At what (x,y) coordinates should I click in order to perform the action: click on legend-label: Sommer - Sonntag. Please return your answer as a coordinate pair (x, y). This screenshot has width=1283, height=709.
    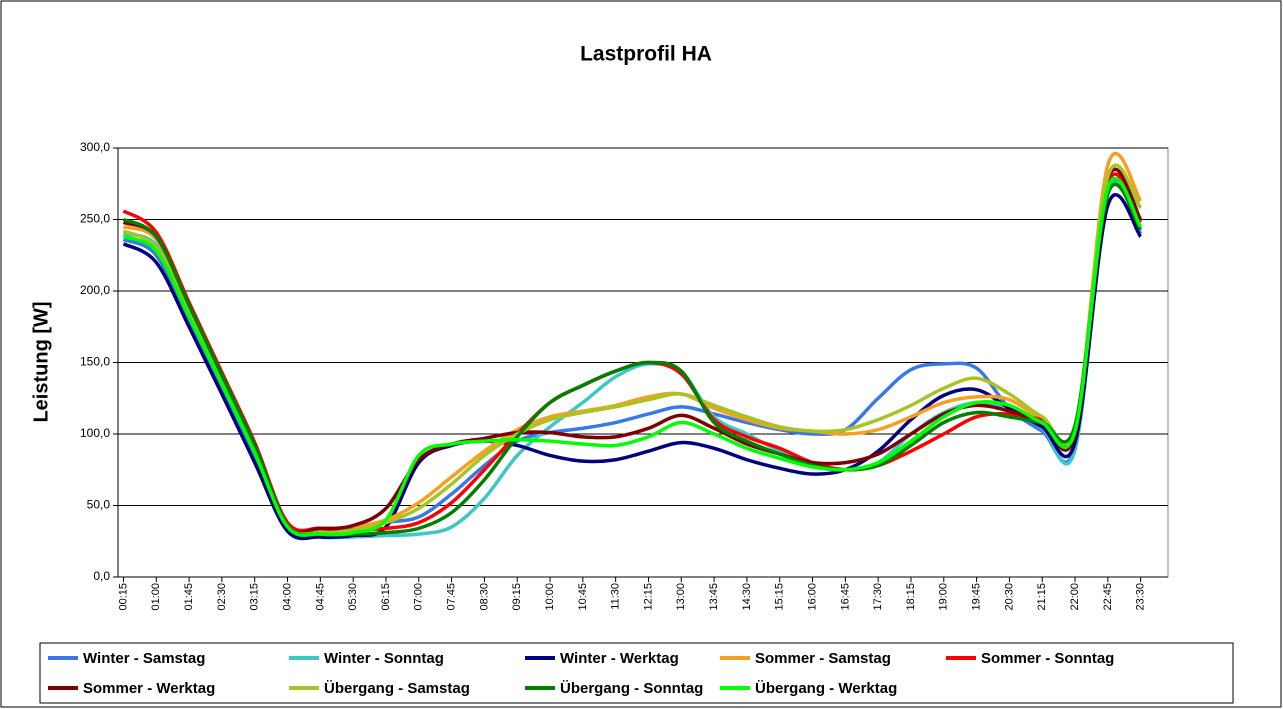
    Looking at the image, I should click on (1047, 658).